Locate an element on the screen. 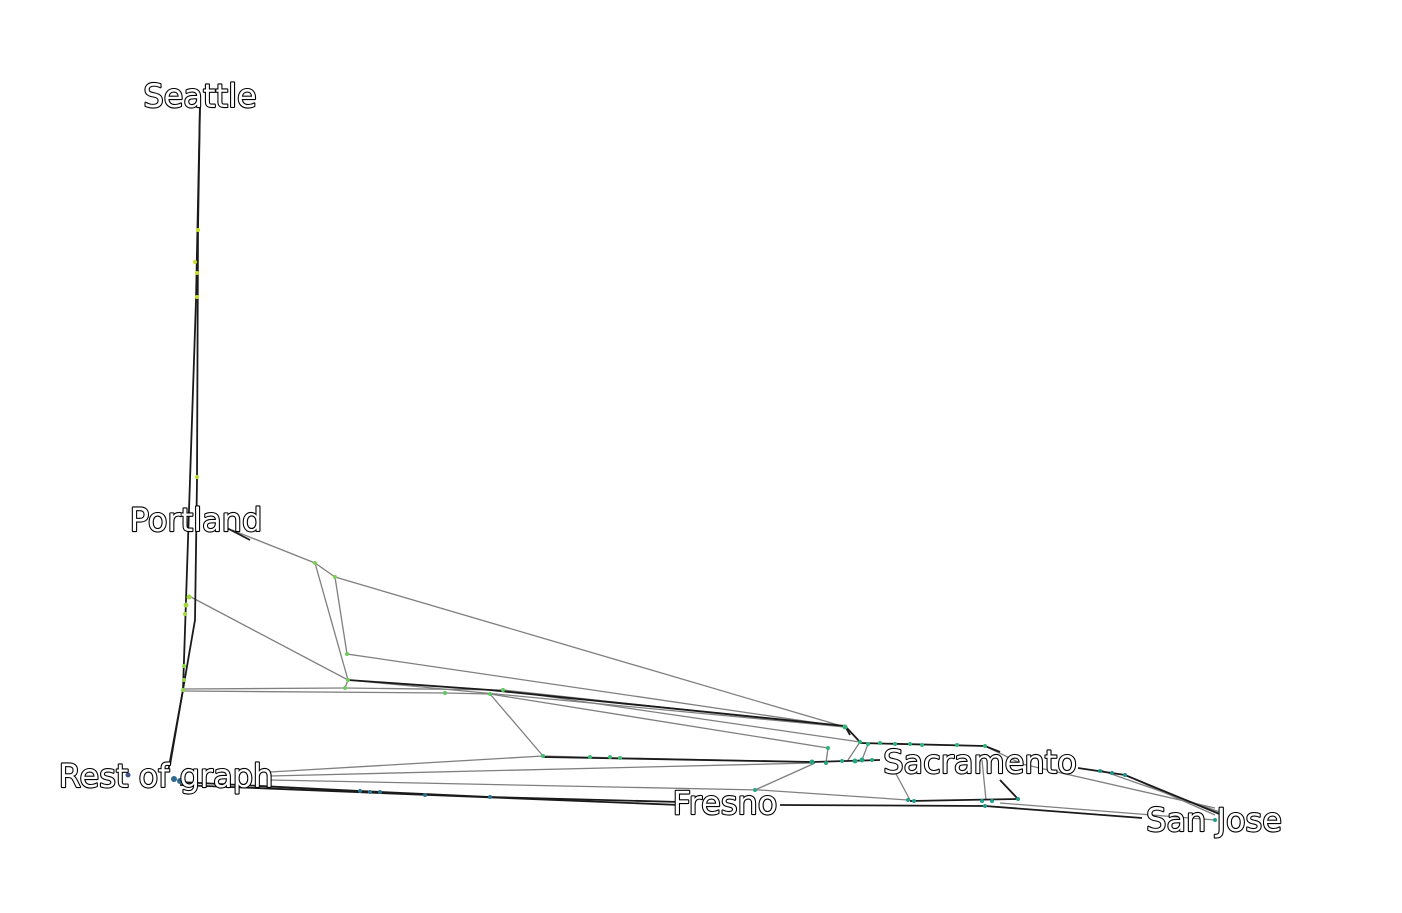 This screenshot has height=913, width=1402. city-label-rest-of-graph: Rest of graph is located at coordinates (166, 776).